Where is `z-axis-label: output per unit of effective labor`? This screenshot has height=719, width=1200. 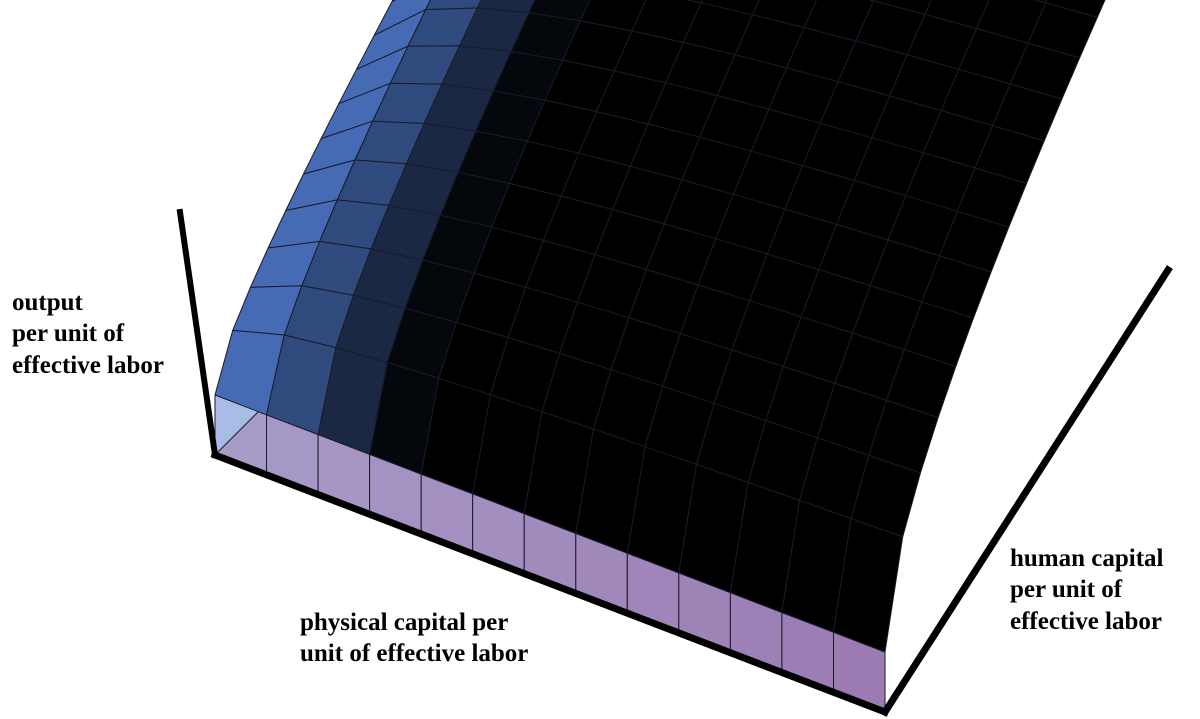 z-axis-label: output per unit of effective labor is located at coordinates (88, 334).